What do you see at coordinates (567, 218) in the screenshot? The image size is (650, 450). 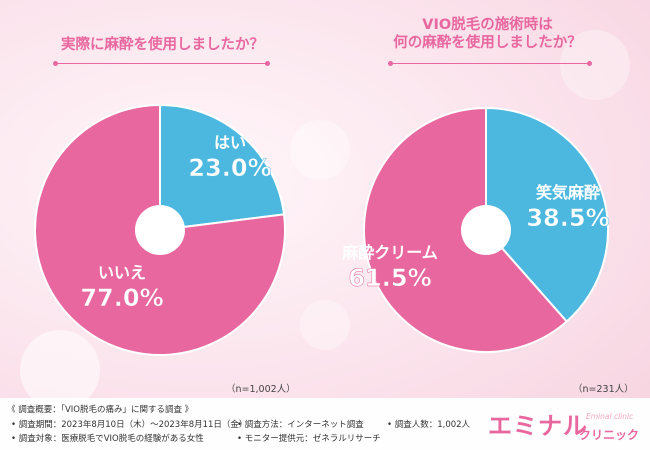 I see `chart2-slice-0-value: 38.5%` at bounding box center [567, 218].